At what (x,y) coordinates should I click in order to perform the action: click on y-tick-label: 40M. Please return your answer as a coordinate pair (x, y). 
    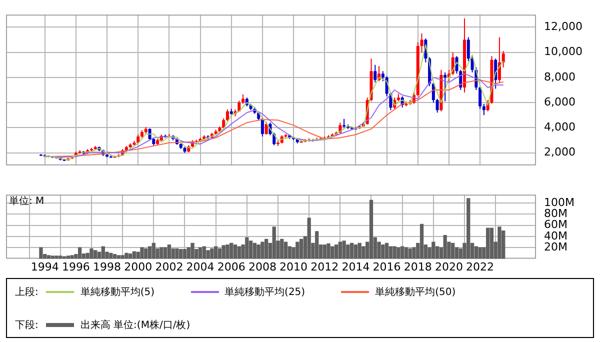
    Looking at the image, I should click on (556, 235).